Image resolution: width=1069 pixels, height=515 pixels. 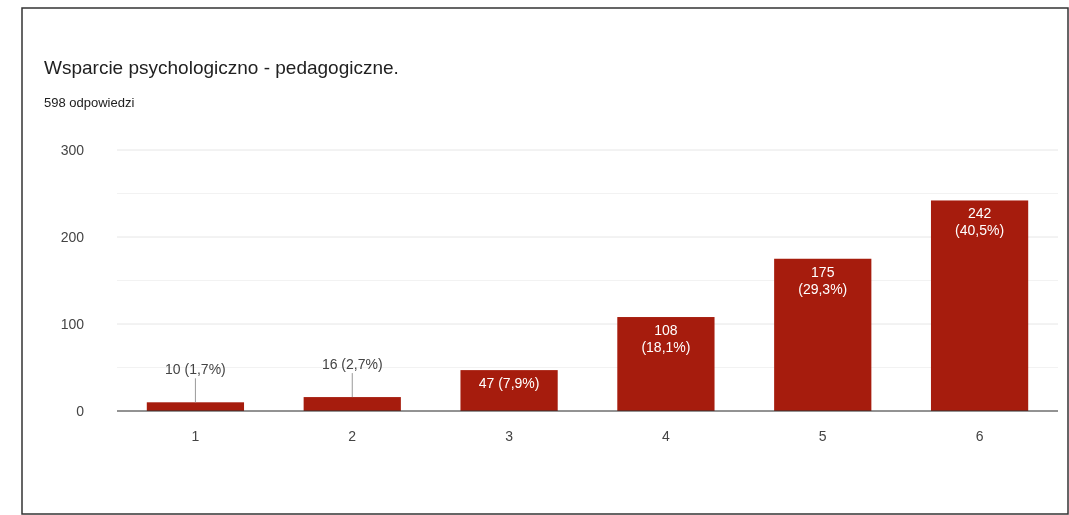 I want to click on x-tick-label: 1, so click(x=195, y=436).